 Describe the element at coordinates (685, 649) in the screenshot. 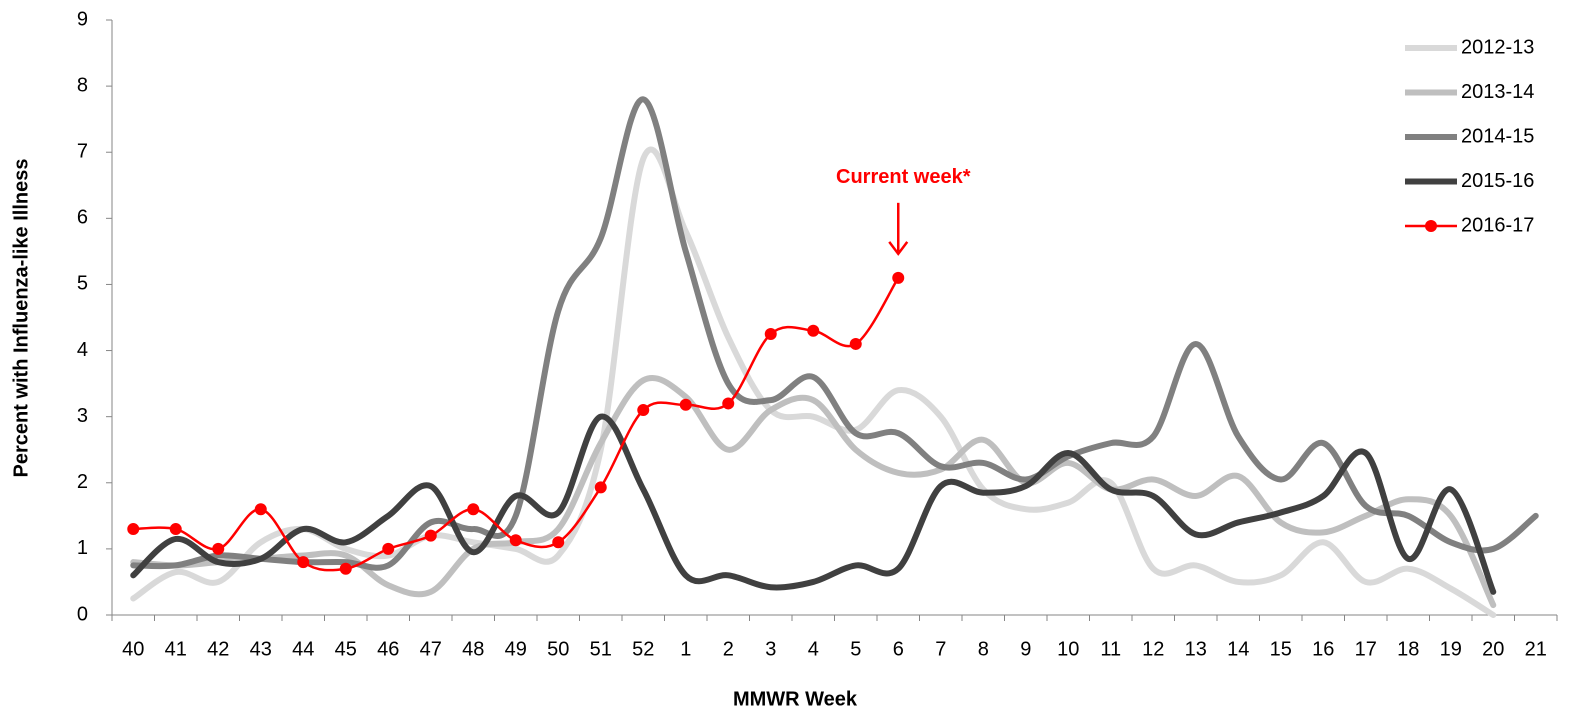

I see `x-tick-label: 1` at that location.